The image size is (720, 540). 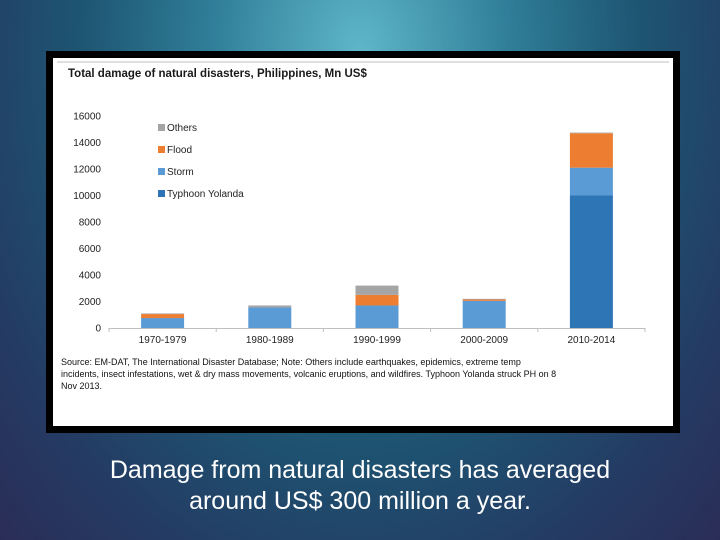 I want to click on x-tick-label: 2000-2009, so click(x=484, y=340).